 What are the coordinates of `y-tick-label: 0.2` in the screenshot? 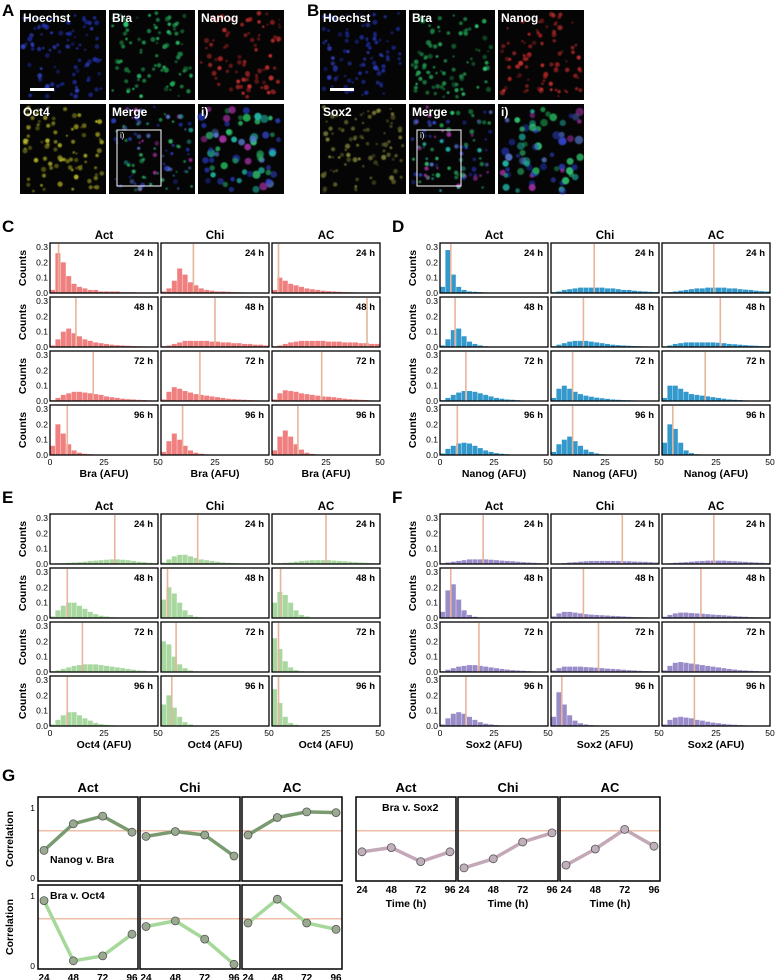 It's located at (42, 370).